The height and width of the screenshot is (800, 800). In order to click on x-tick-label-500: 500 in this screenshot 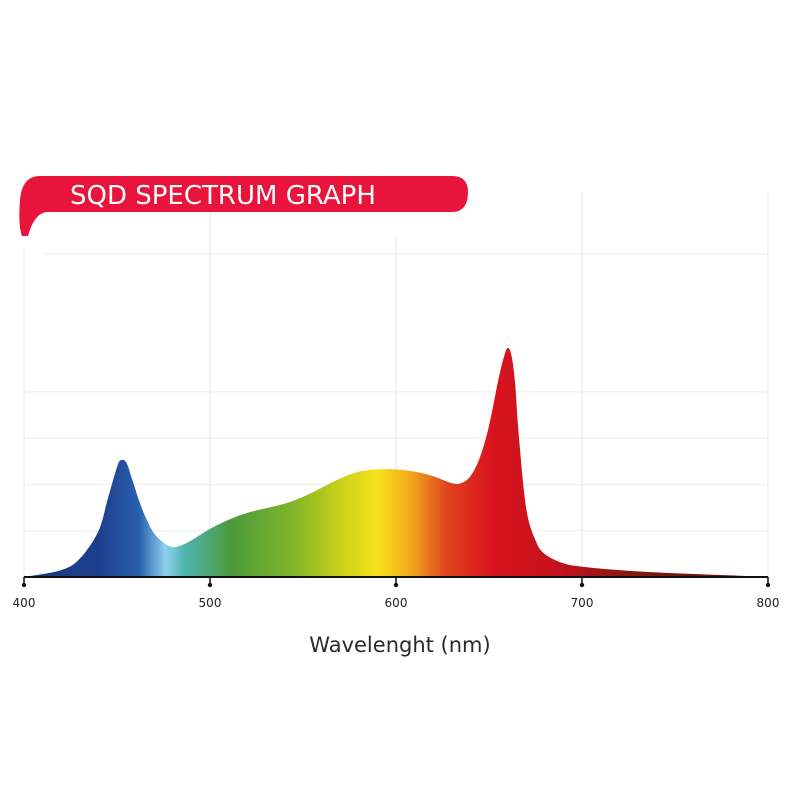, I will do `click(210, 603)`.